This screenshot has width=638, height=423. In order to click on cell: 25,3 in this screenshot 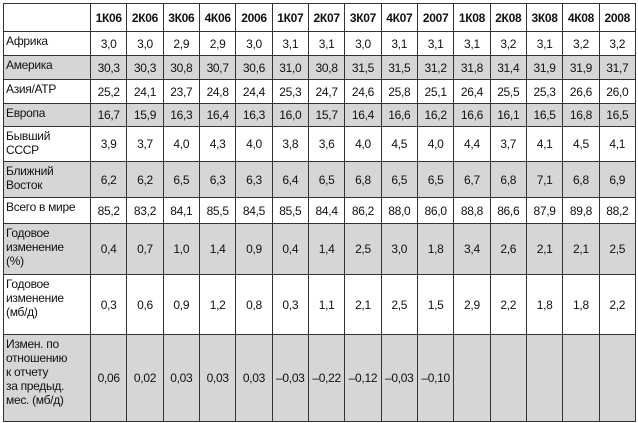, I will do `click(544, 91)`.